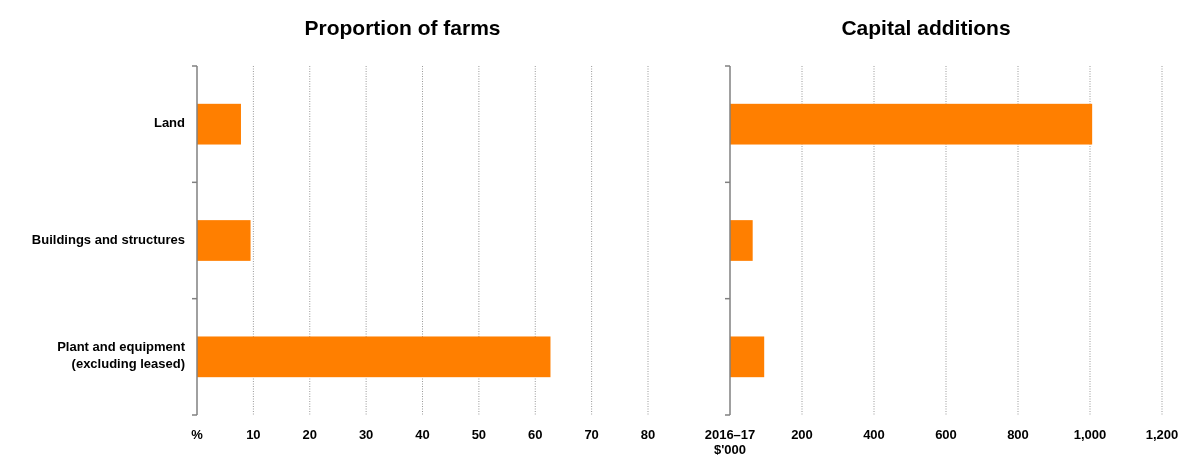 Image resolution: width=1184 pixels, height=455 pixels. I want to click on x-tick-label: 60, so click(535, 434).